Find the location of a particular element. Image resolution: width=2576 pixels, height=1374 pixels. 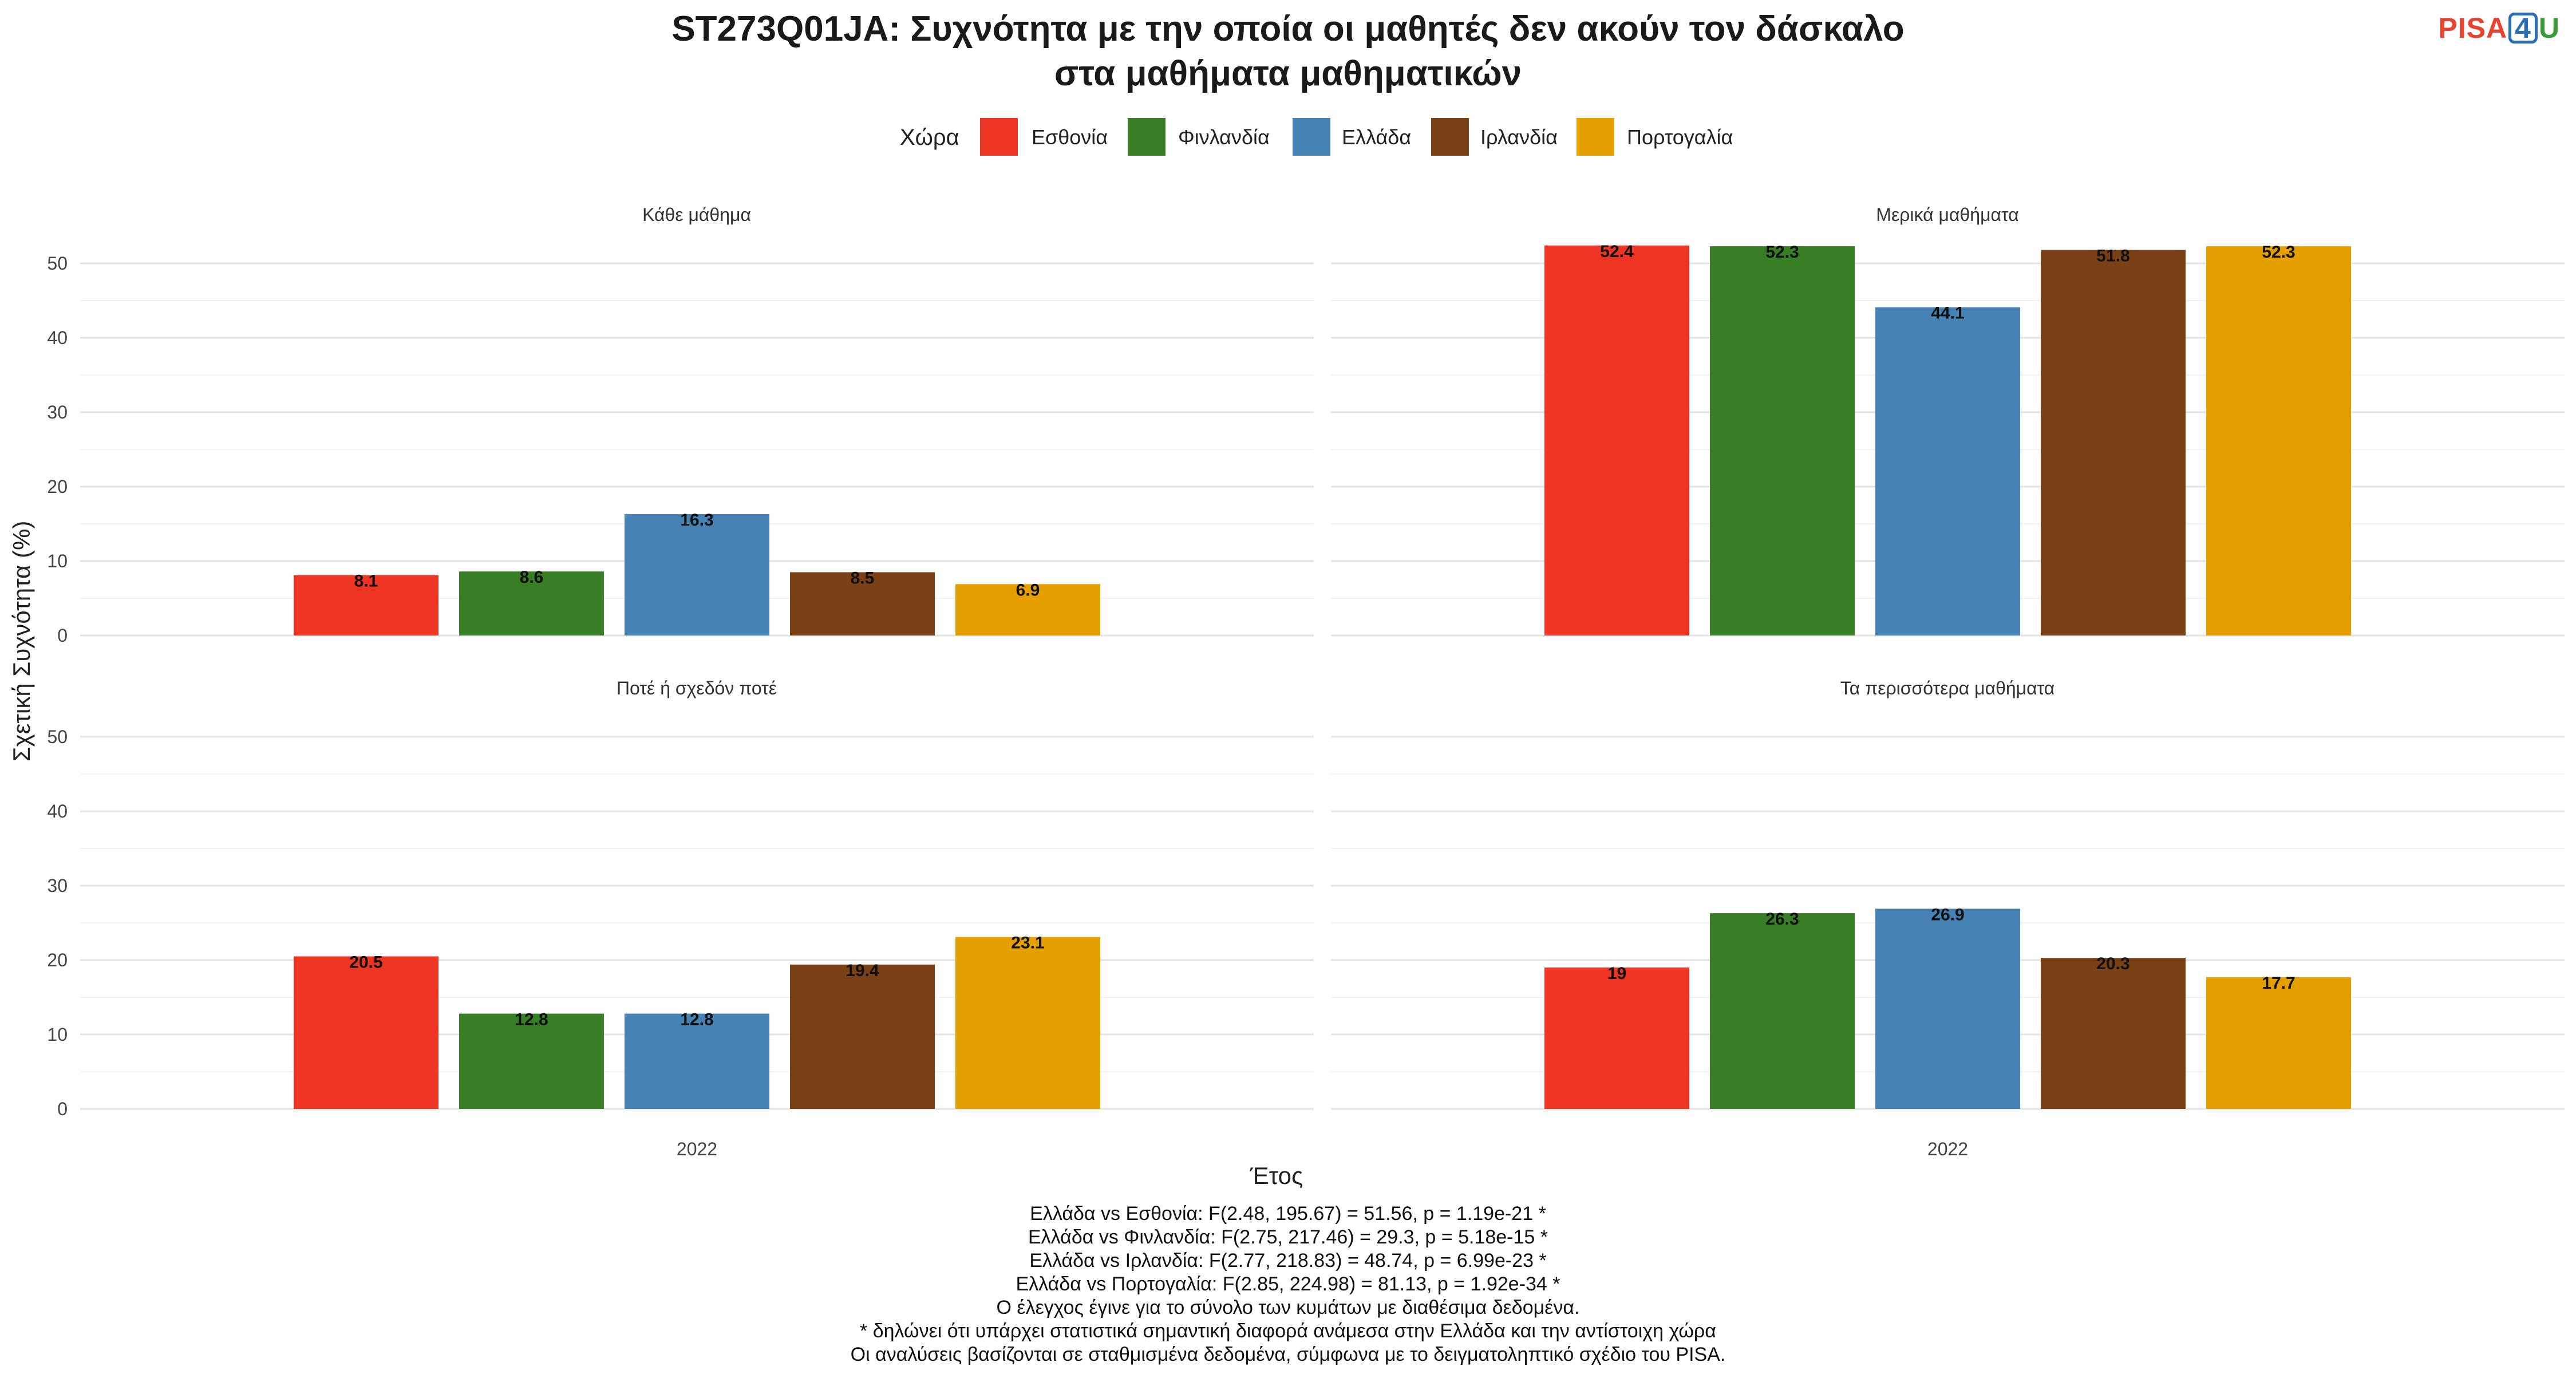

legend-label-0: Εσθονία is located at coordinates (1070, 137).